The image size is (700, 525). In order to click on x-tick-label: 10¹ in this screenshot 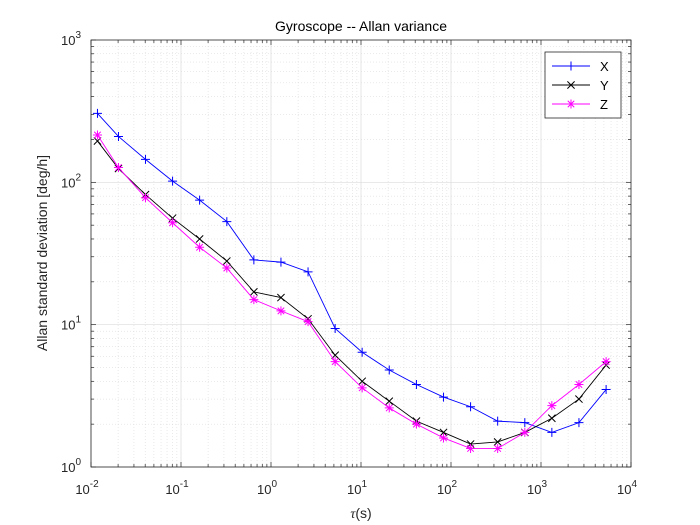, I will do `click(357, 488)`.